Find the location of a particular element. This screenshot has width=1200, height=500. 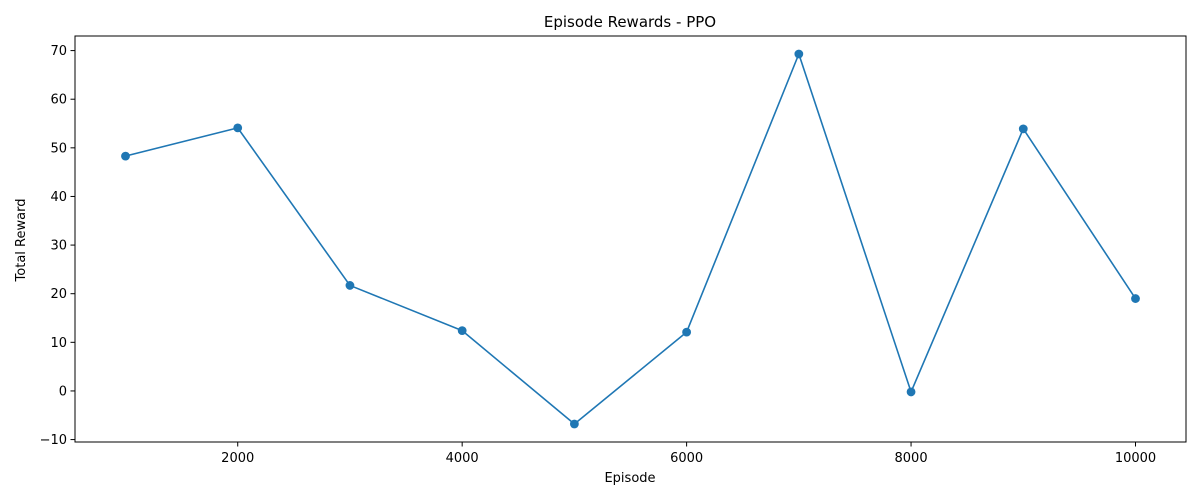

x-tick-label: 4000 is located at coordinates (462, 458).